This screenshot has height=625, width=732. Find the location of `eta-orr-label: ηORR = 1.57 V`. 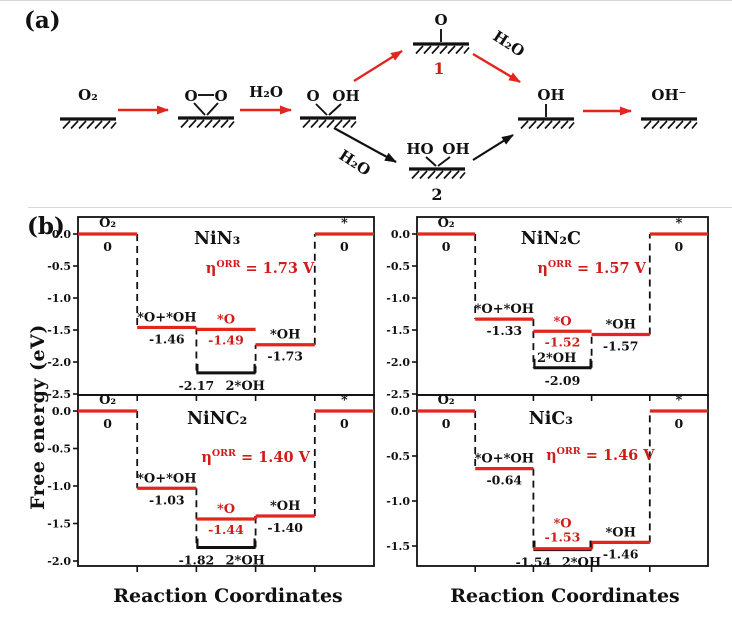

eta-orr-label: ηORR = 1.57 V is located at coordinates (591, 268).